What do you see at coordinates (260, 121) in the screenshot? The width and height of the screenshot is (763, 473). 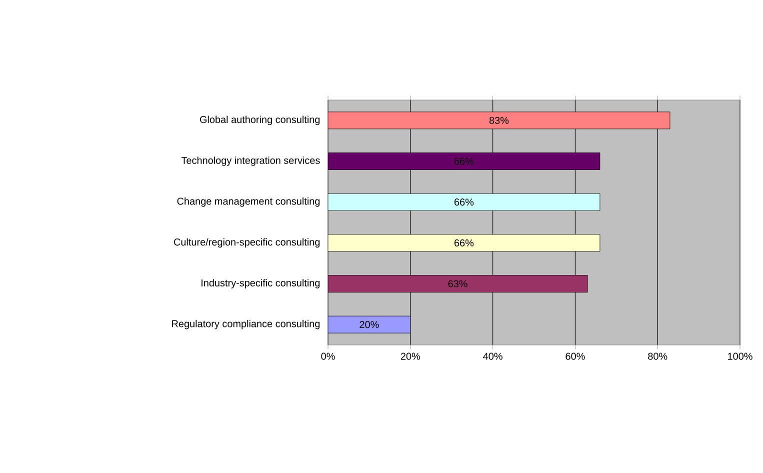 I see `y-tick-label: Global authoring consulting` at bounding box center [260, 121].